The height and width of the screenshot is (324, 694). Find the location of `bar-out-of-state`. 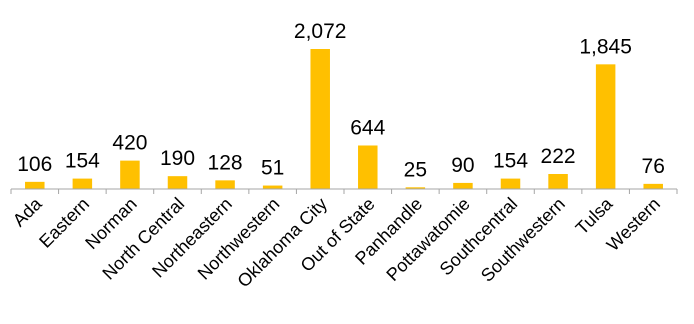

bar-out-of-state is located at coordinates (368, 167).